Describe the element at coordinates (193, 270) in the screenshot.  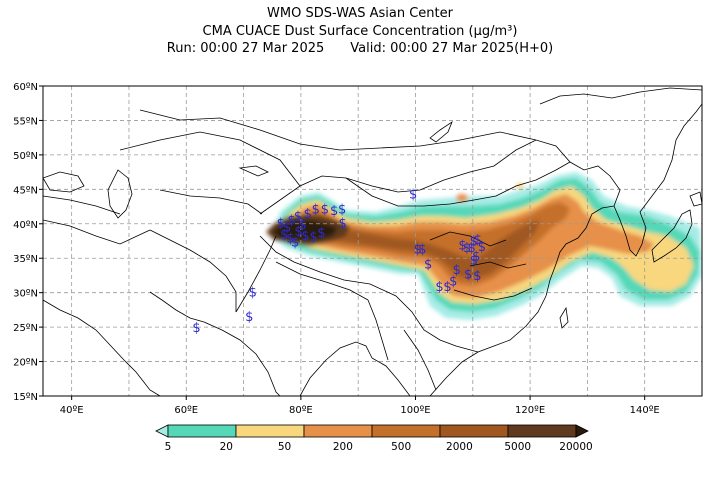
I see `border-iran-afghan` at that location.